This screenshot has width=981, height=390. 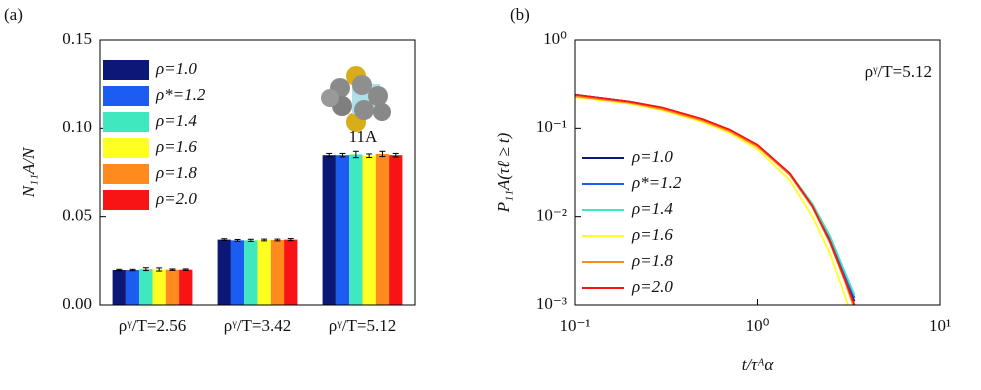 I want to click on x-axis-label: t/τᴬα, so click(x=758, y=364).